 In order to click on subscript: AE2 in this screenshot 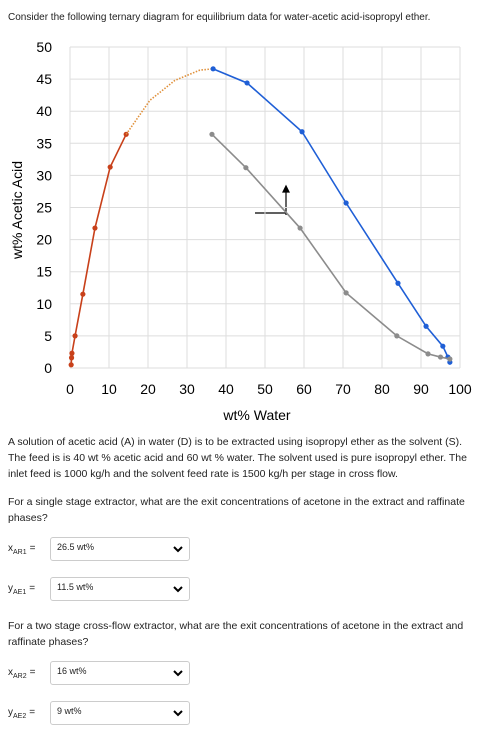, I will do `click(20, 716)`.